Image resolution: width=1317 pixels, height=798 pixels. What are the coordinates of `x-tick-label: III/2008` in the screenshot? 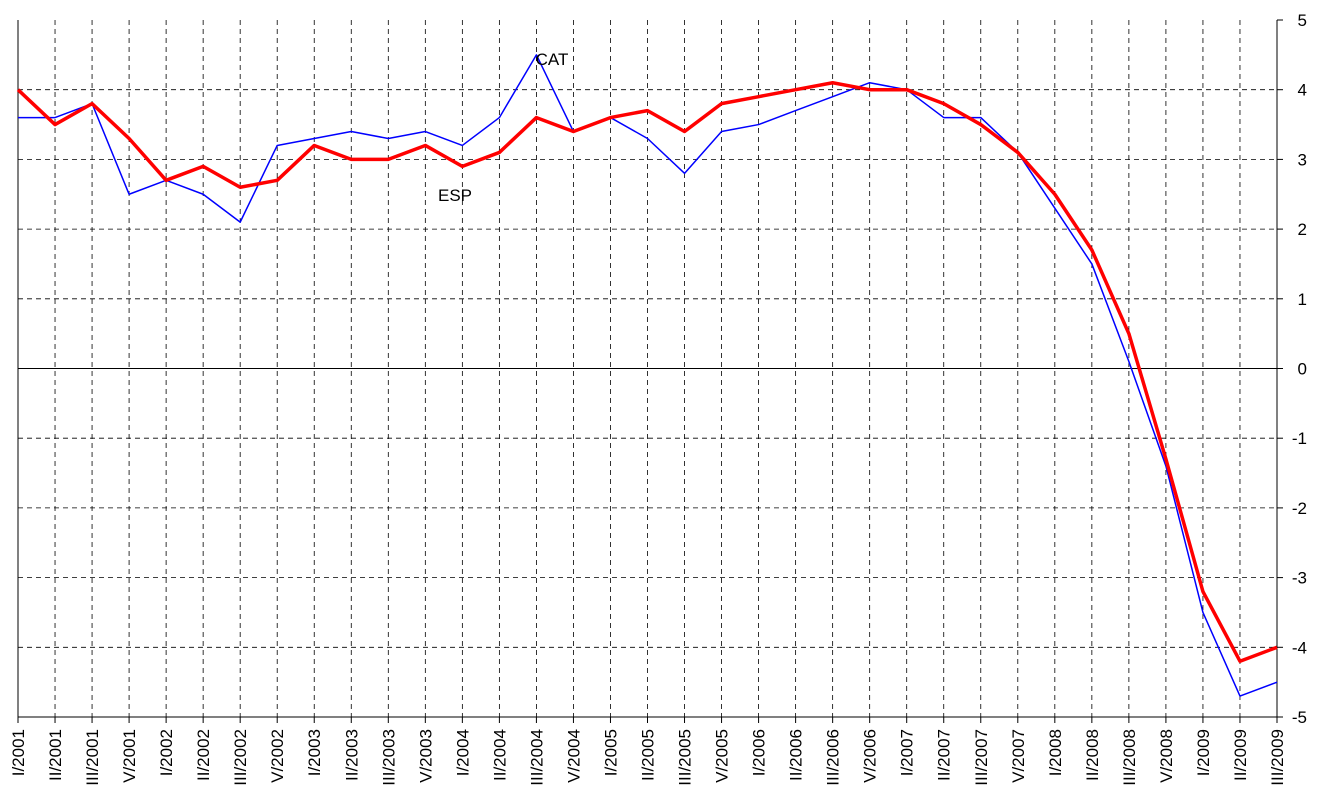 It's located at (1129, 757).